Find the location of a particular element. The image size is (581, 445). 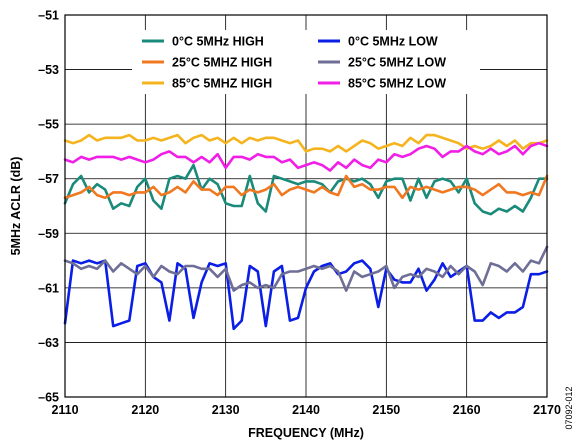

y-tick-label: –65 is located at coordinates (48, 398).